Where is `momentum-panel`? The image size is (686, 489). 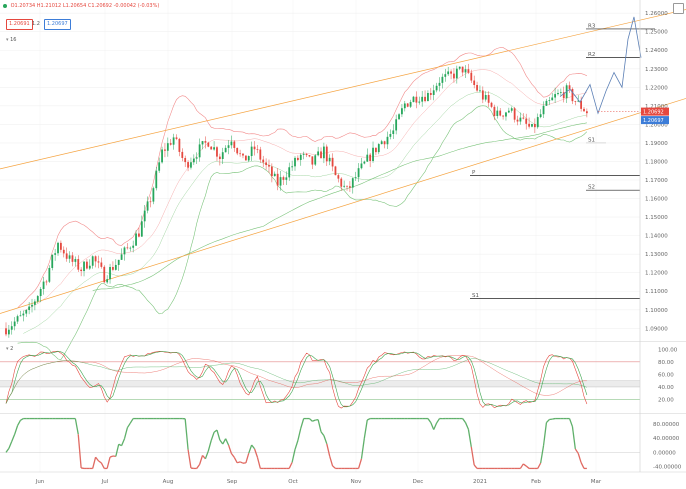 momentum-panel is located at coordinates (320, 443).